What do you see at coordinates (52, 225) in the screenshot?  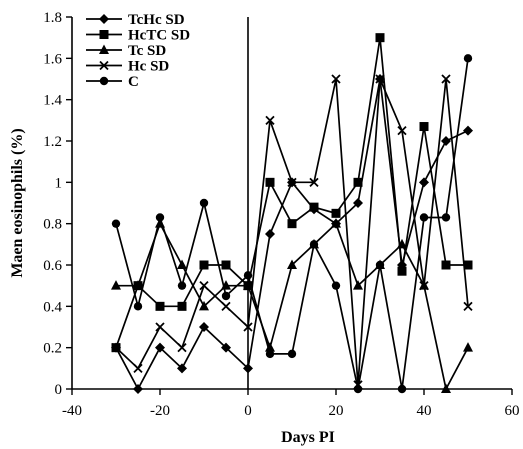 I see `y-tick-label: 0.8` at bounding box center [52, 225].